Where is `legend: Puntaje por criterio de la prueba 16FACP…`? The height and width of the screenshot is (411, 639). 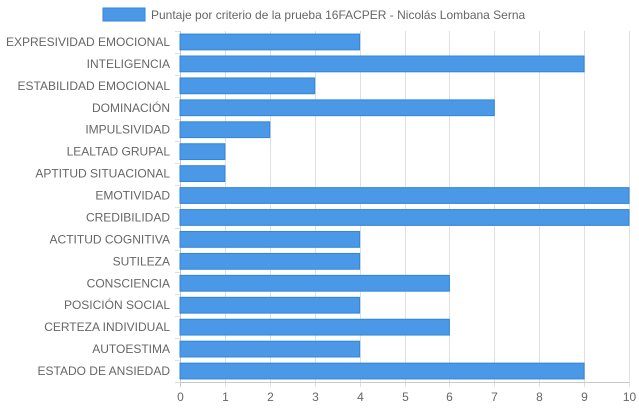 legend: Puntaje por criterio de la prueba 16FACP… is located at coordinates (314, 14).